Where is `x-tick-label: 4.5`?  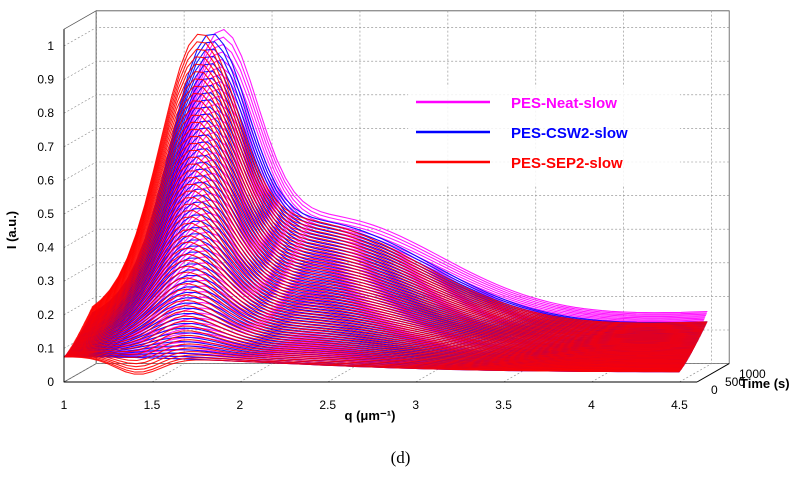 x-tick-label: 4.5 is located at coordinates (679, 405).